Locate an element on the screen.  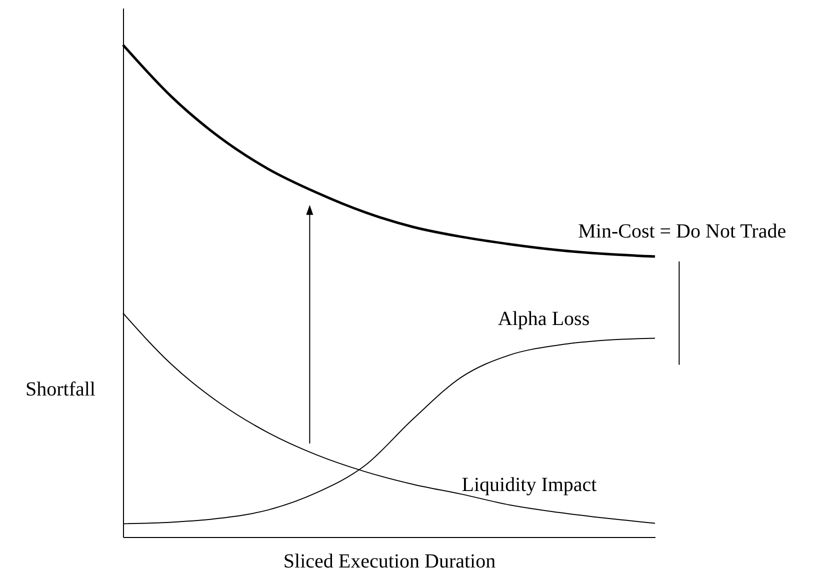
series-label: Liquidity Impact is located at coordinates (530, 485).